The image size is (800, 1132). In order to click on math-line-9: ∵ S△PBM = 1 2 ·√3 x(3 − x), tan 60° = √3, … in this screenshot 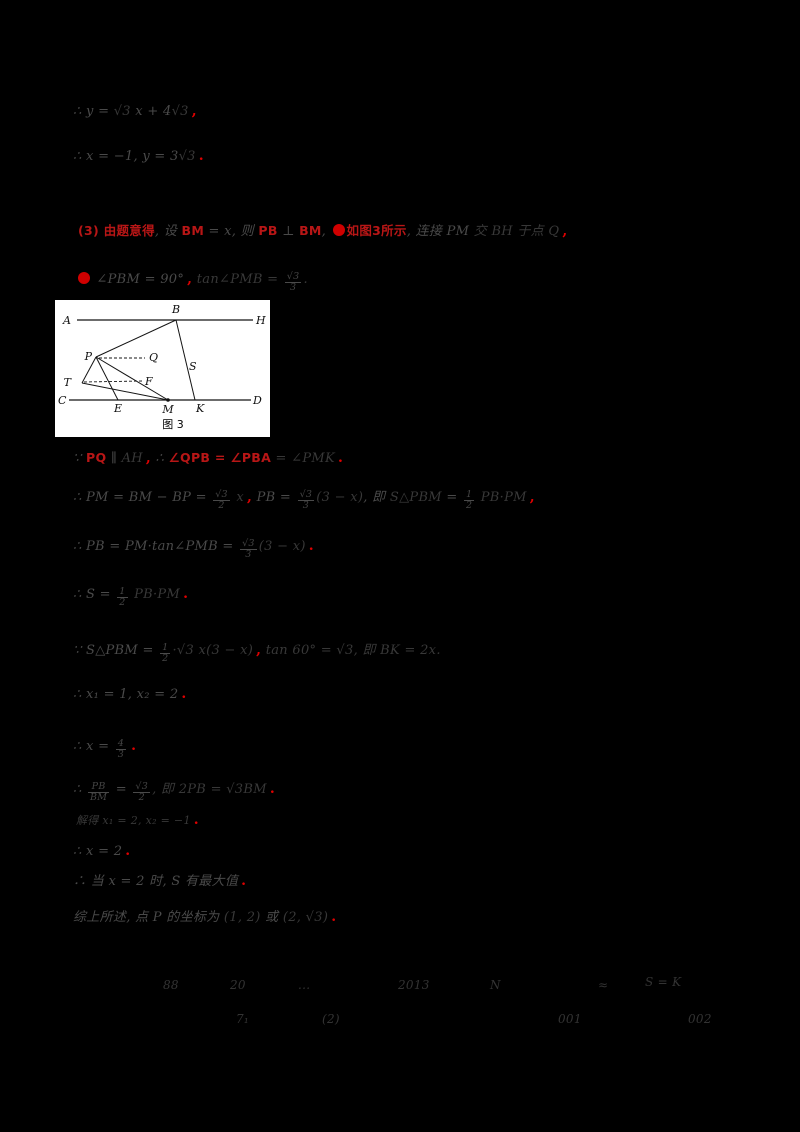, I will do `click(257, 651)`.